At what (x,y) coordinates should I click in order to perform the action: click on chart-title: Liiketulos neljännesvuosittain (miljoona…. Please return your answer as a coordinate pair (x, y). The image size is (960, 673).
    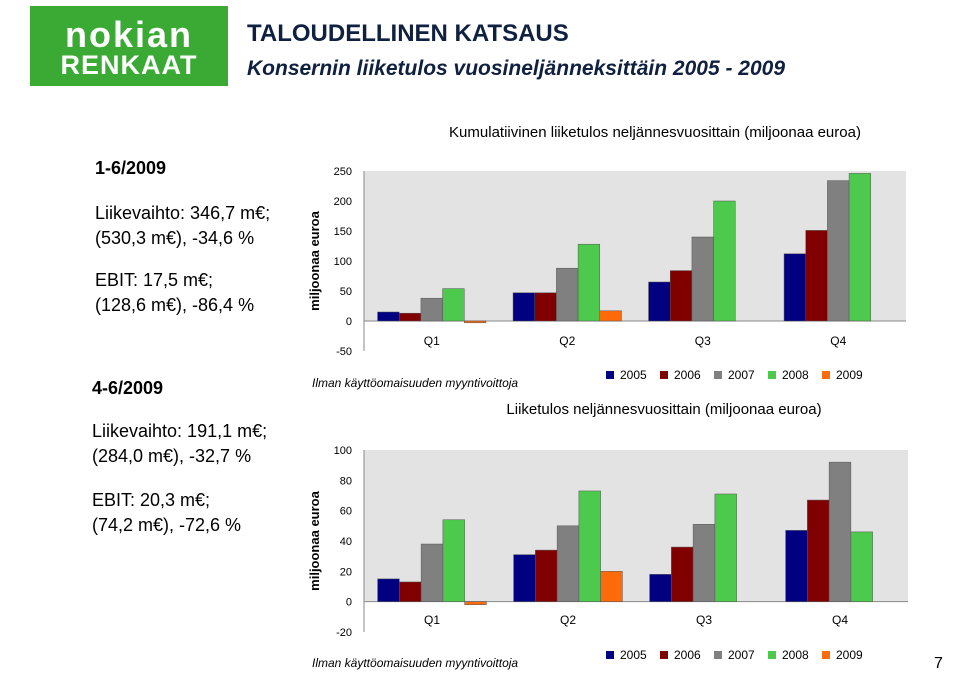
    Looking at the image, I should click on (663, 409).